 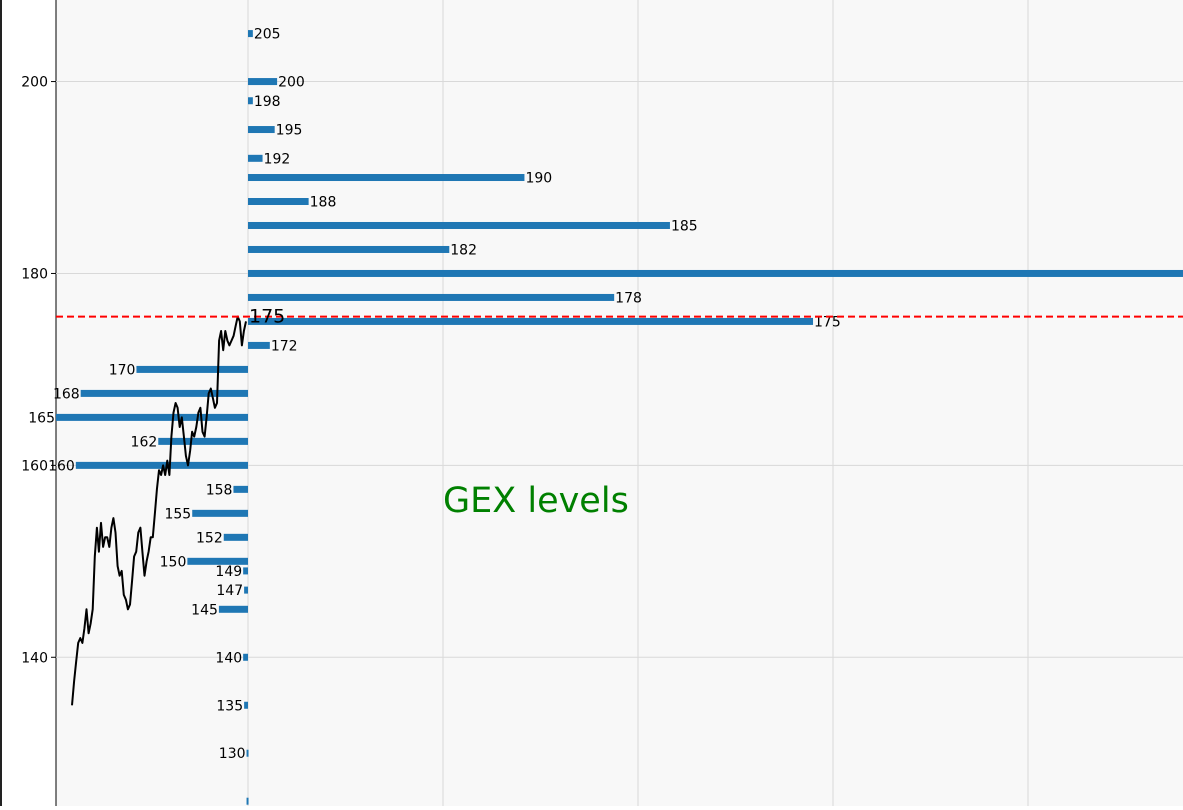 I want to click on gex-levels-annotation: GEX levels, so click(x=536, y=501).